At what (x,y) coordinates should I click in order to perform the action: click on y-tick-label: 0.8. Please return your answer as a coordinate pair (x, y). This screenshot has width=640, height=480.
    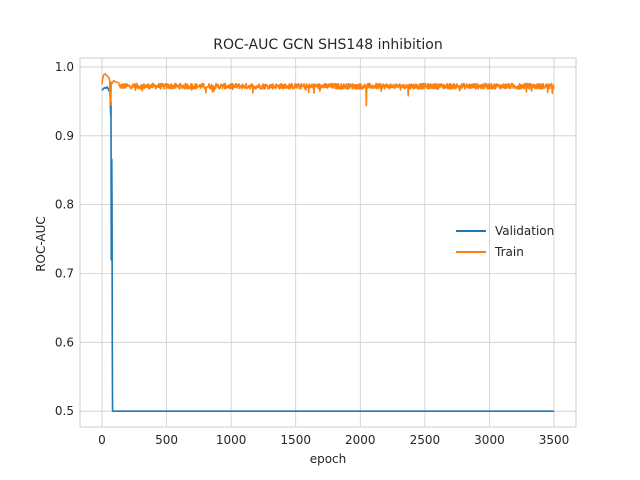
    Looking at the image, I should click on (64, 205).